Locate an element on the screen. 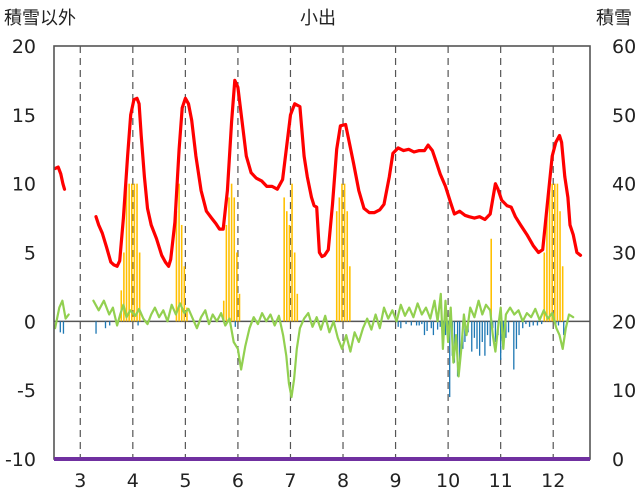 The height and width of the screenshot is (501, 636). x-tick-6: 9 is located at coordinates (396, 481).